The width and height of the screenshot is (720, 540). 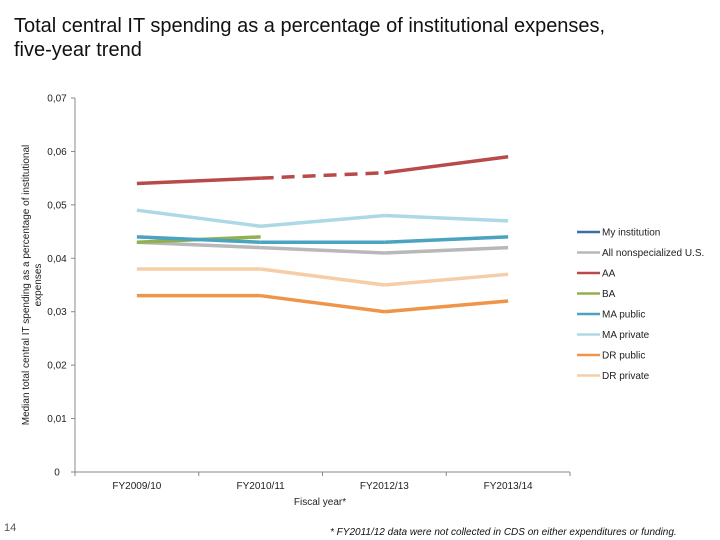 What do you see at coordinates (57, 312) in the screenshot?
I see `y-tick-label: 0,03` at bounding box center [57, 312].